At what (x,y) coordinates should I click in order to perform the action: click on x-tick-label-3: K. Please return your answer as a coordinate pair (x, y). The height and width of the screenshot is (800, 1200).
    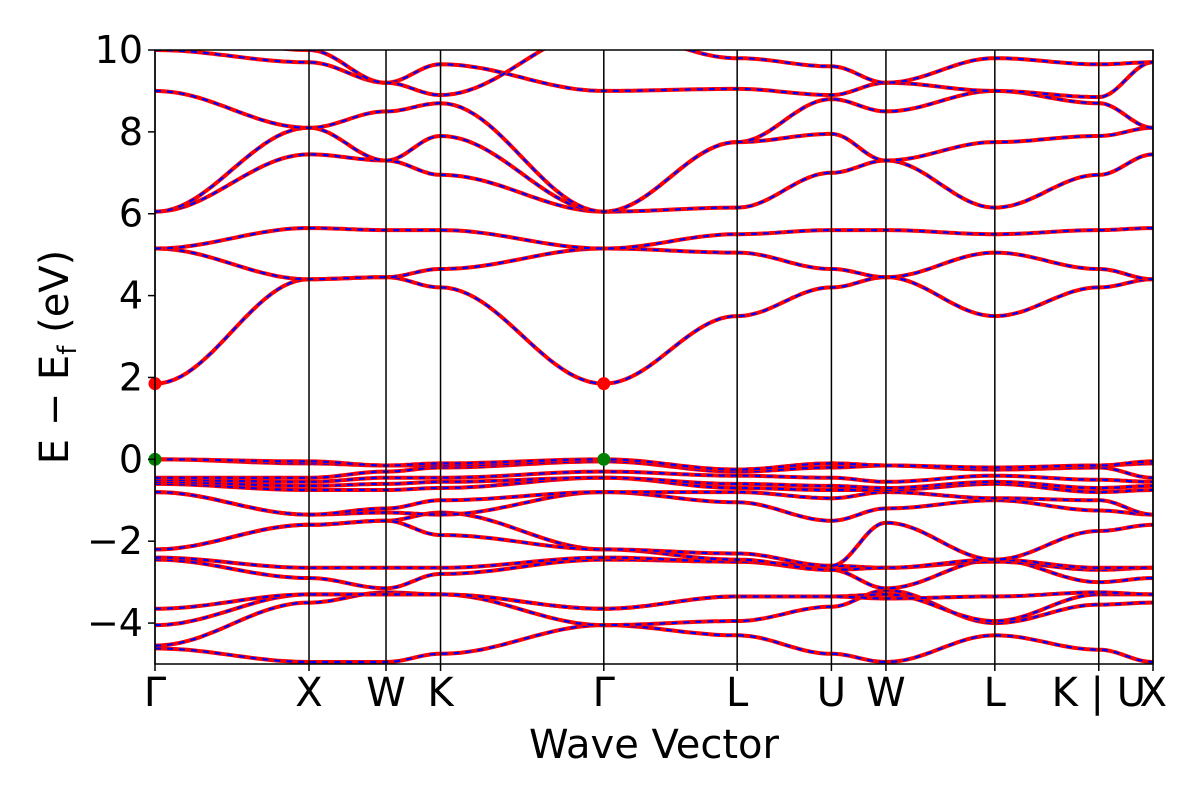
    Looking at the image, I should click on (441, 693).